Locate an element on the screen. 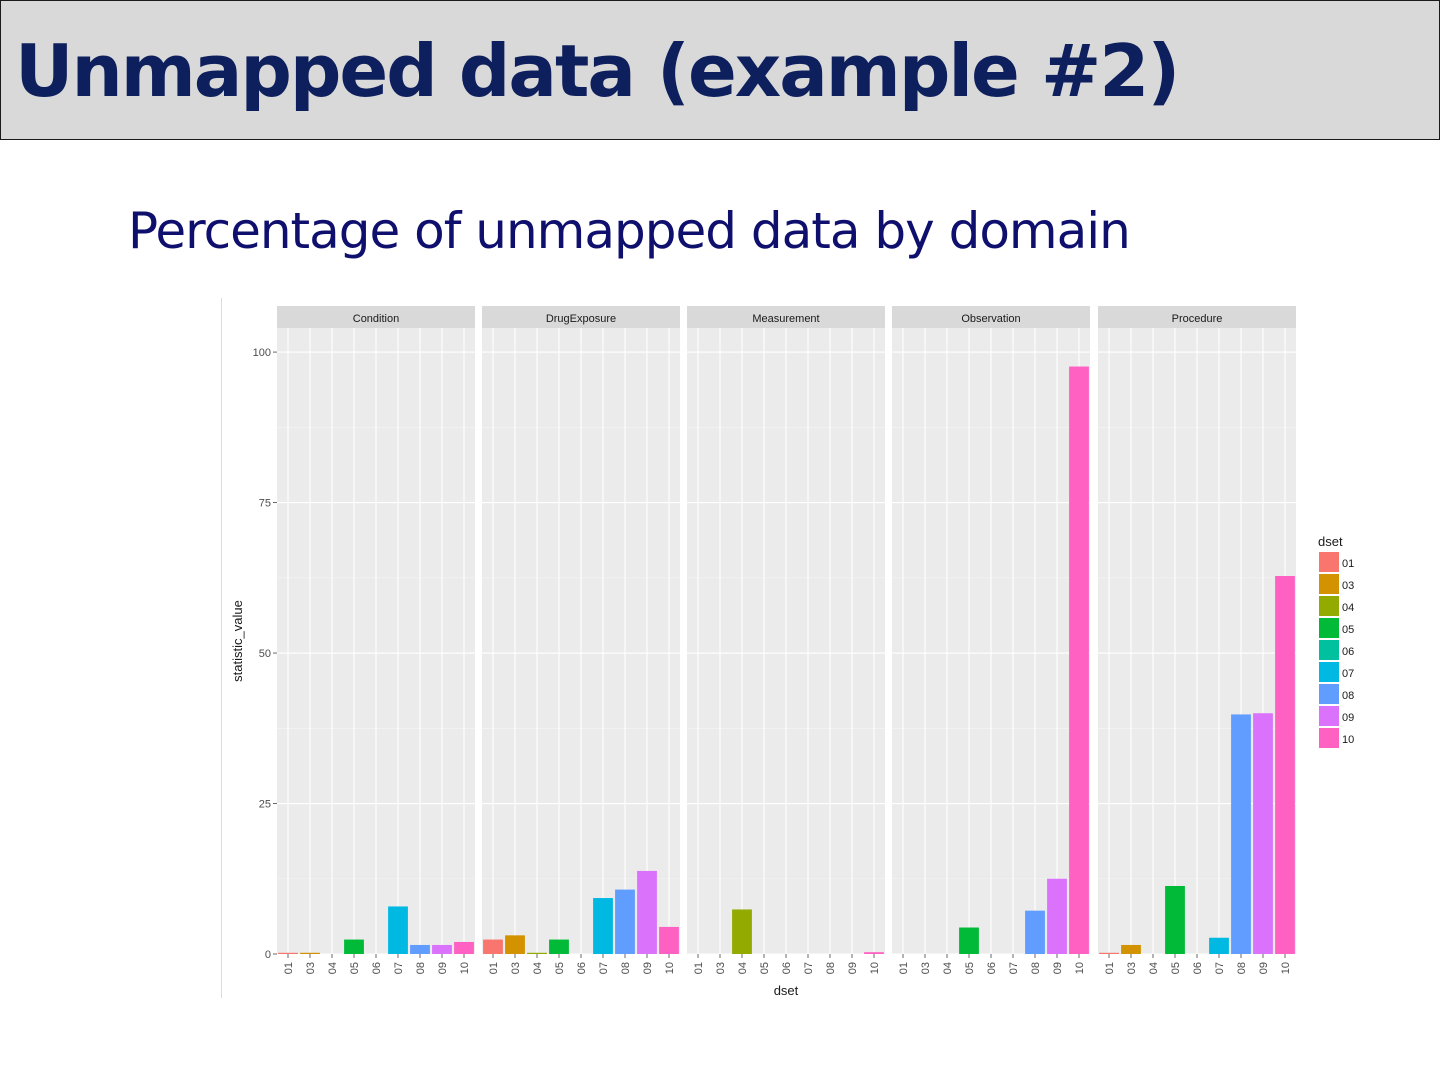 This screenshot has height=1080, width=1440. legend-label: 09 is located at coordinates (1348, 718).